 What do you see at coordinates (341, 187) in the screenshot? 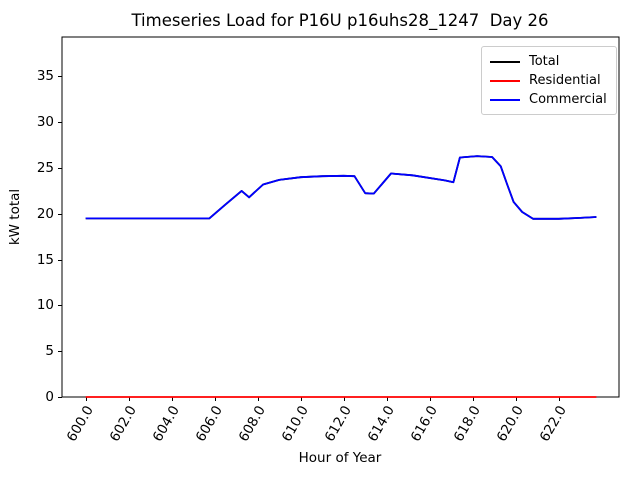
I see `series-line-commercial` at bounding box center [341, 187].